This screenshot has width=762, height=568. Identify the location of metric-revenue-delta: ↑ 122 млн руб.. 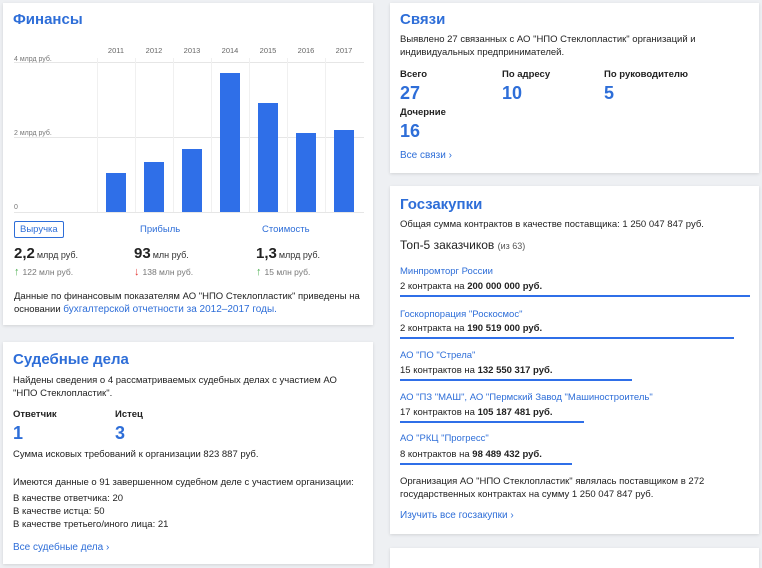
(43, 272).